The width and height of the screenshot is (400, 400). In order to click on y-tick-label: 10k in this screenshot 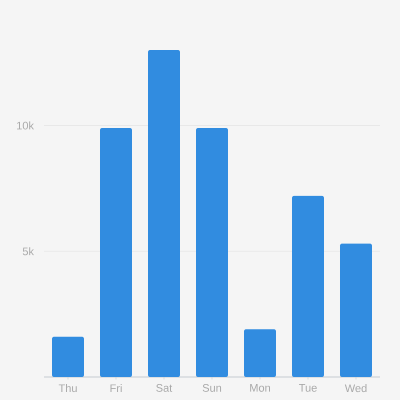, I will do `click(25, 125)`.